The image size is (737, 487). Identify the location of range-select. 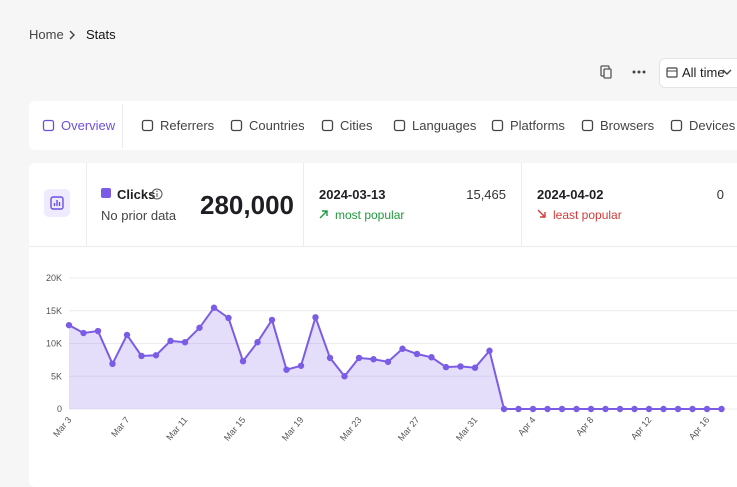
(698, 73).